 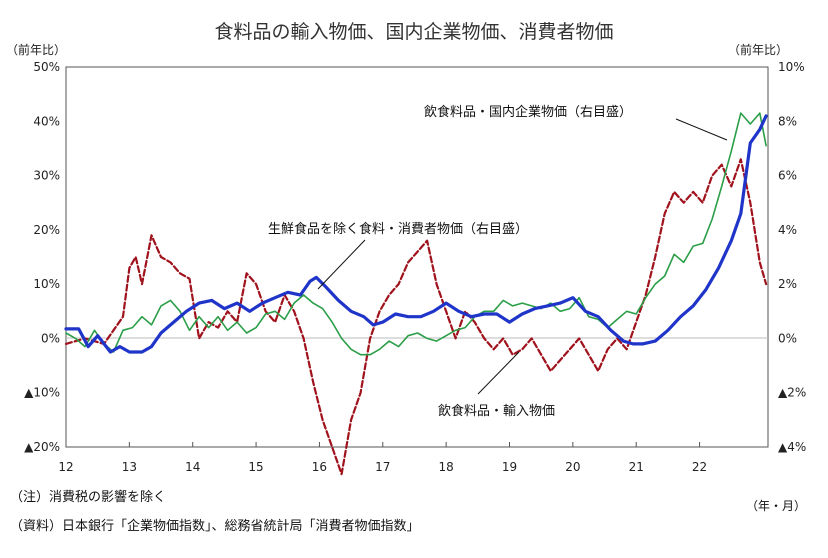 What do you see at coordinates (65, 467) in the screenshot?
I see `x-axis-tick-label: 12` at bounding box center [65, 467].